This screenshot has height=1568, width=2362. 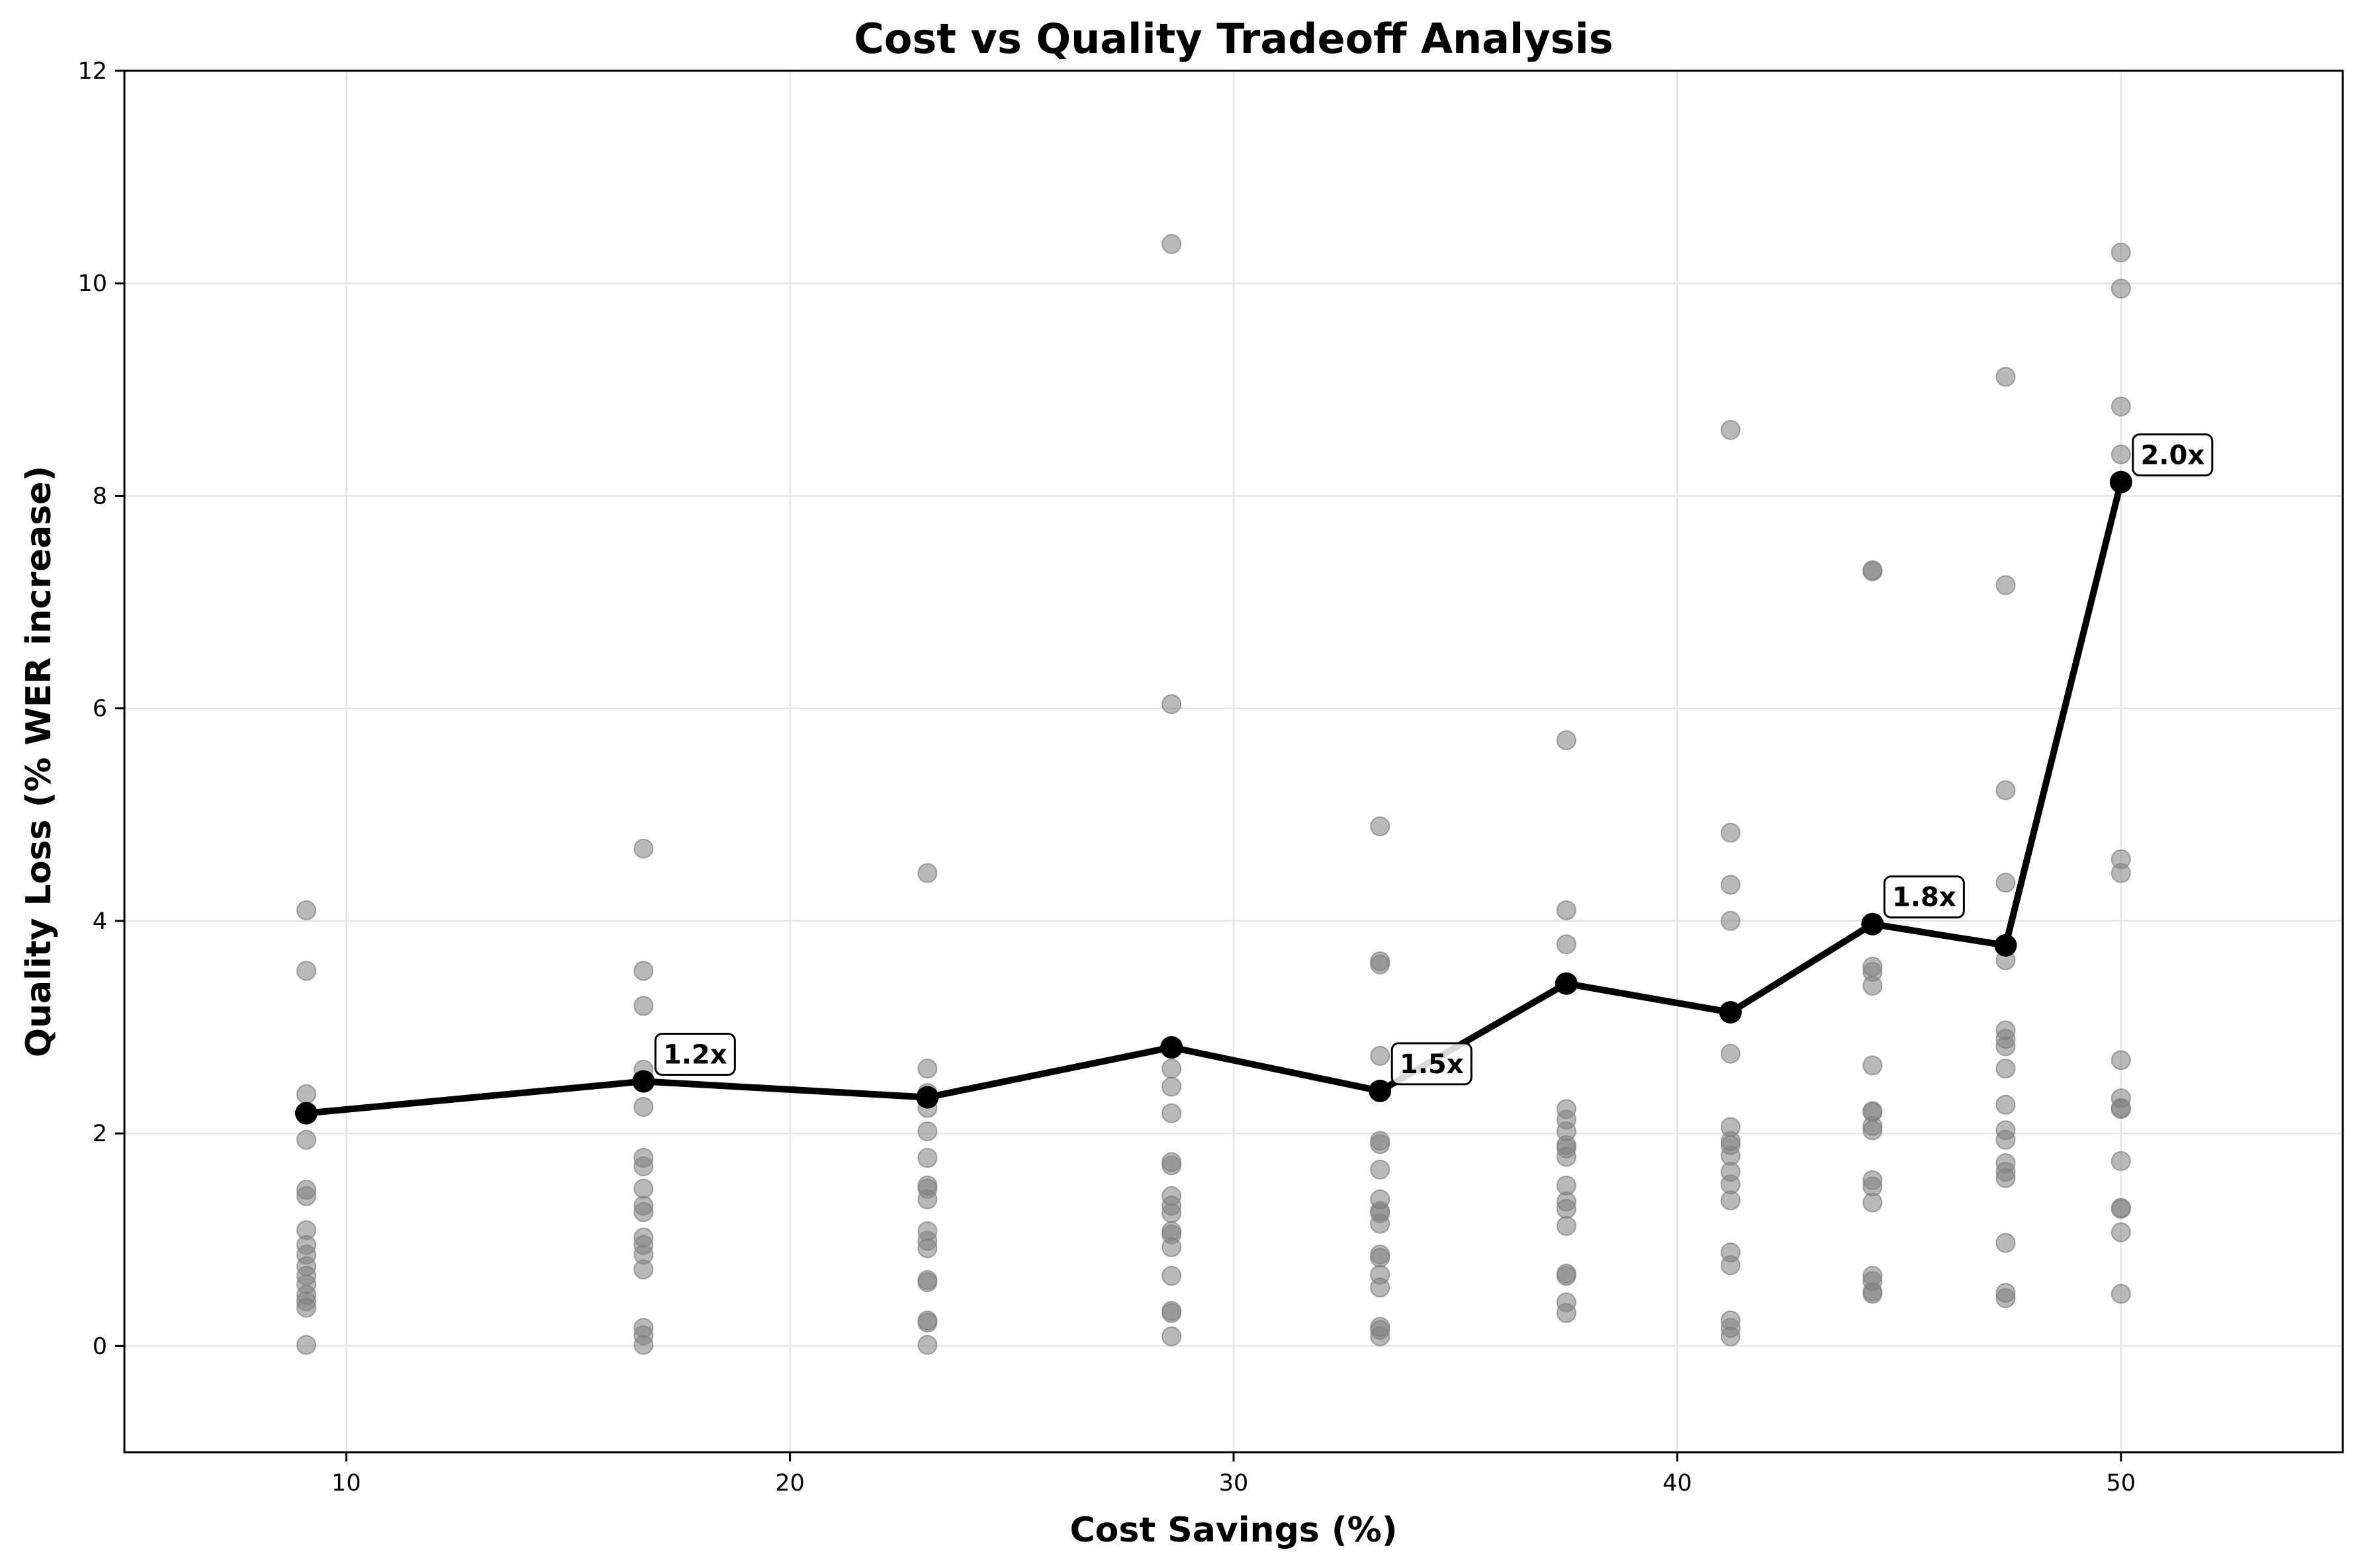 I want to click on y-axis-label: Quality Loss (% WER increase), so click(x=39, y=762).